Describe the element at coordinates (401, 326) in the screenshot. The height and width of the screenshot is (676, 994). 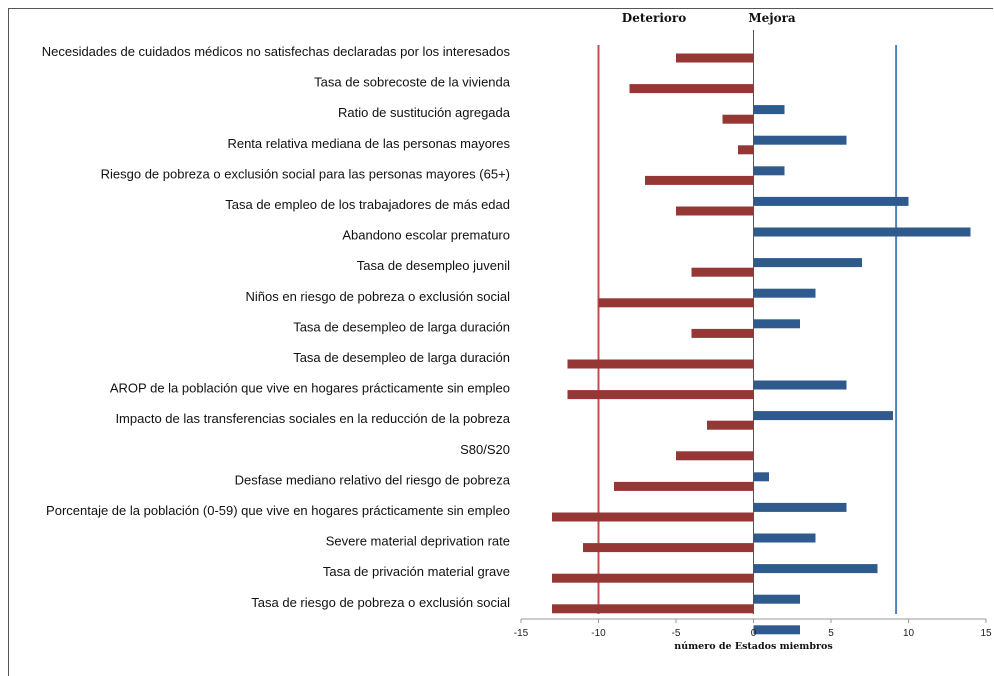
I see `category-label-9: Tasa de desempleo de larga duración` at that location.